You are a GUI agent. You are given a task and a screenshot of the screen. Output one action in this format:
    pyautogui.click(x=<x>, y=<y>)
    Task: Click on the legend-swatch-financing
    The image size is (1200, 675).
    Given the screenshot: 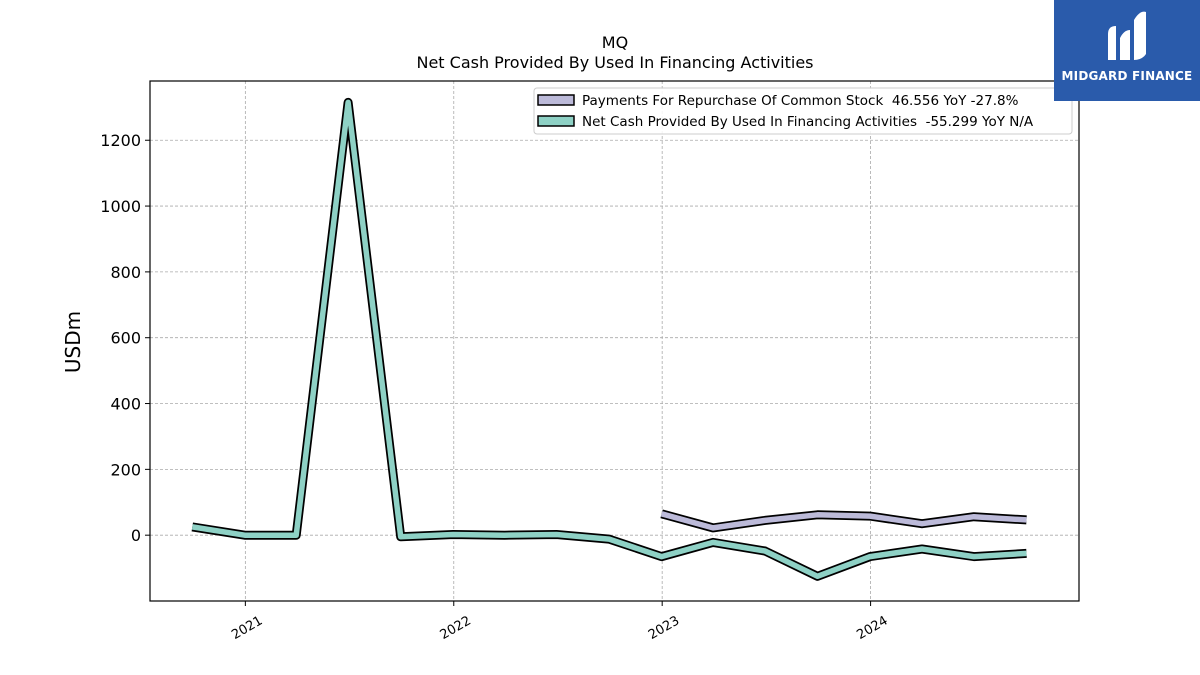 What is the action you would take?
    pyautogui.click(x=556, y=121)
    